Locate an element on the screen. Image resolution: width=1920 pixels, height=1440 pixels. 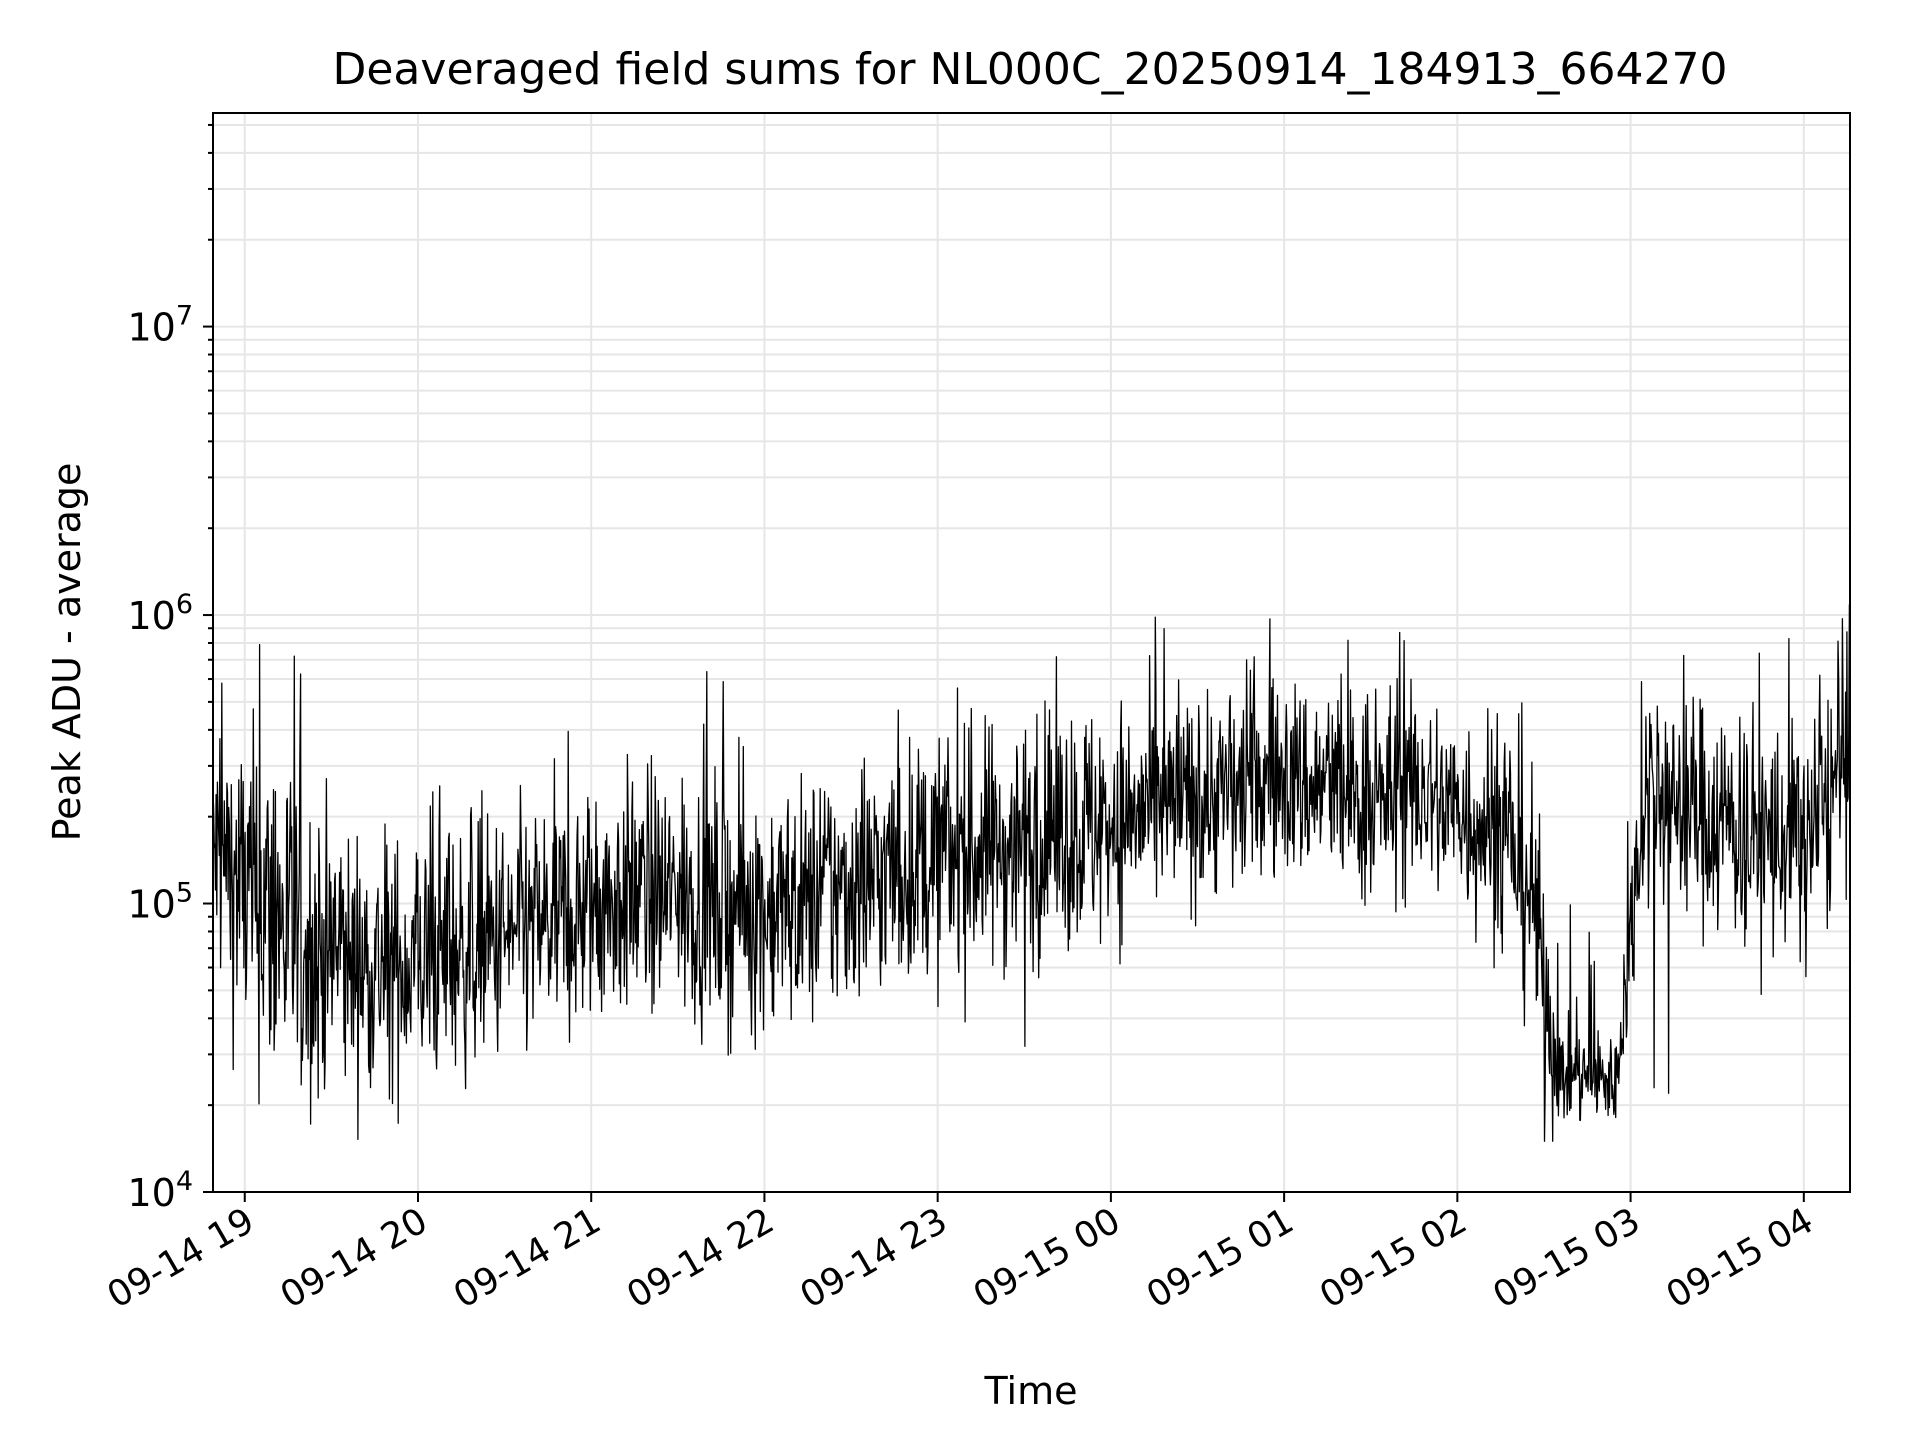
y-tick-label: 105 is located at coordinates (160, 902).